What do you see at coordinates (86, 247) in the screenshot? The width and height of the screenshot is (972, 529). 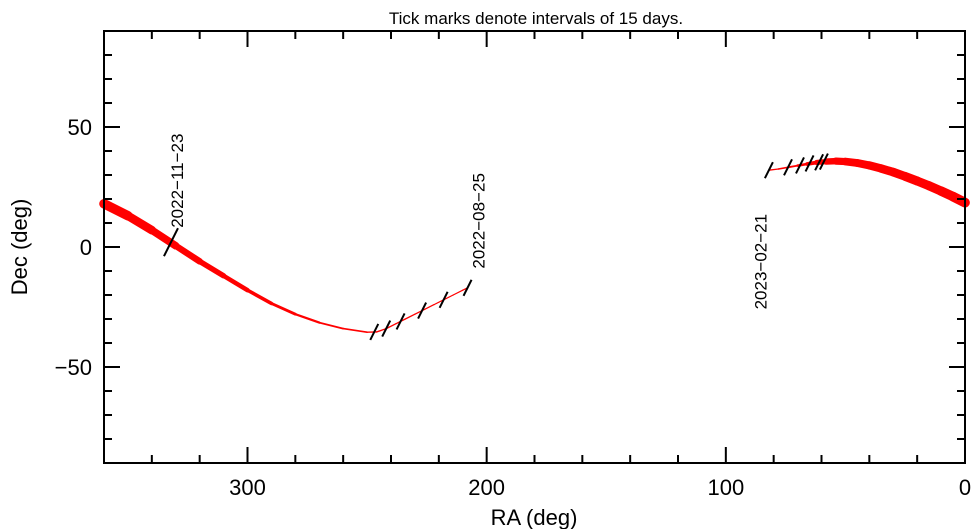 I see `y-tick-label-0: 0` at bounding box center [86, 247].